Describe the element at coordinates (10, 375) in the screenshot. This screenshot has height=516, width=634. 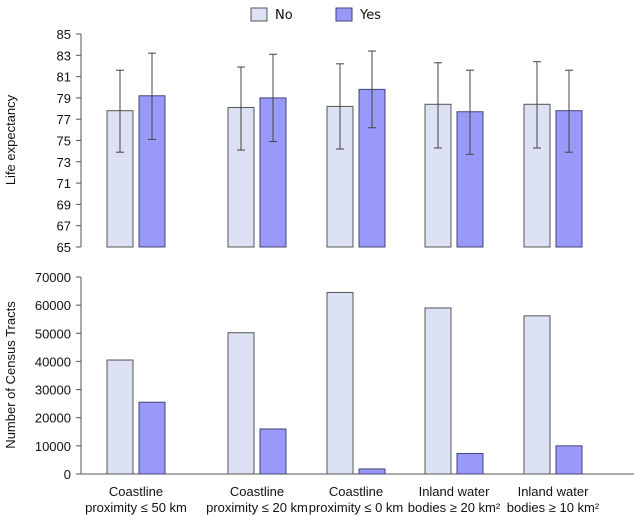
I see `bottom-y-axis-title: Number of Census Tracts` at that location.